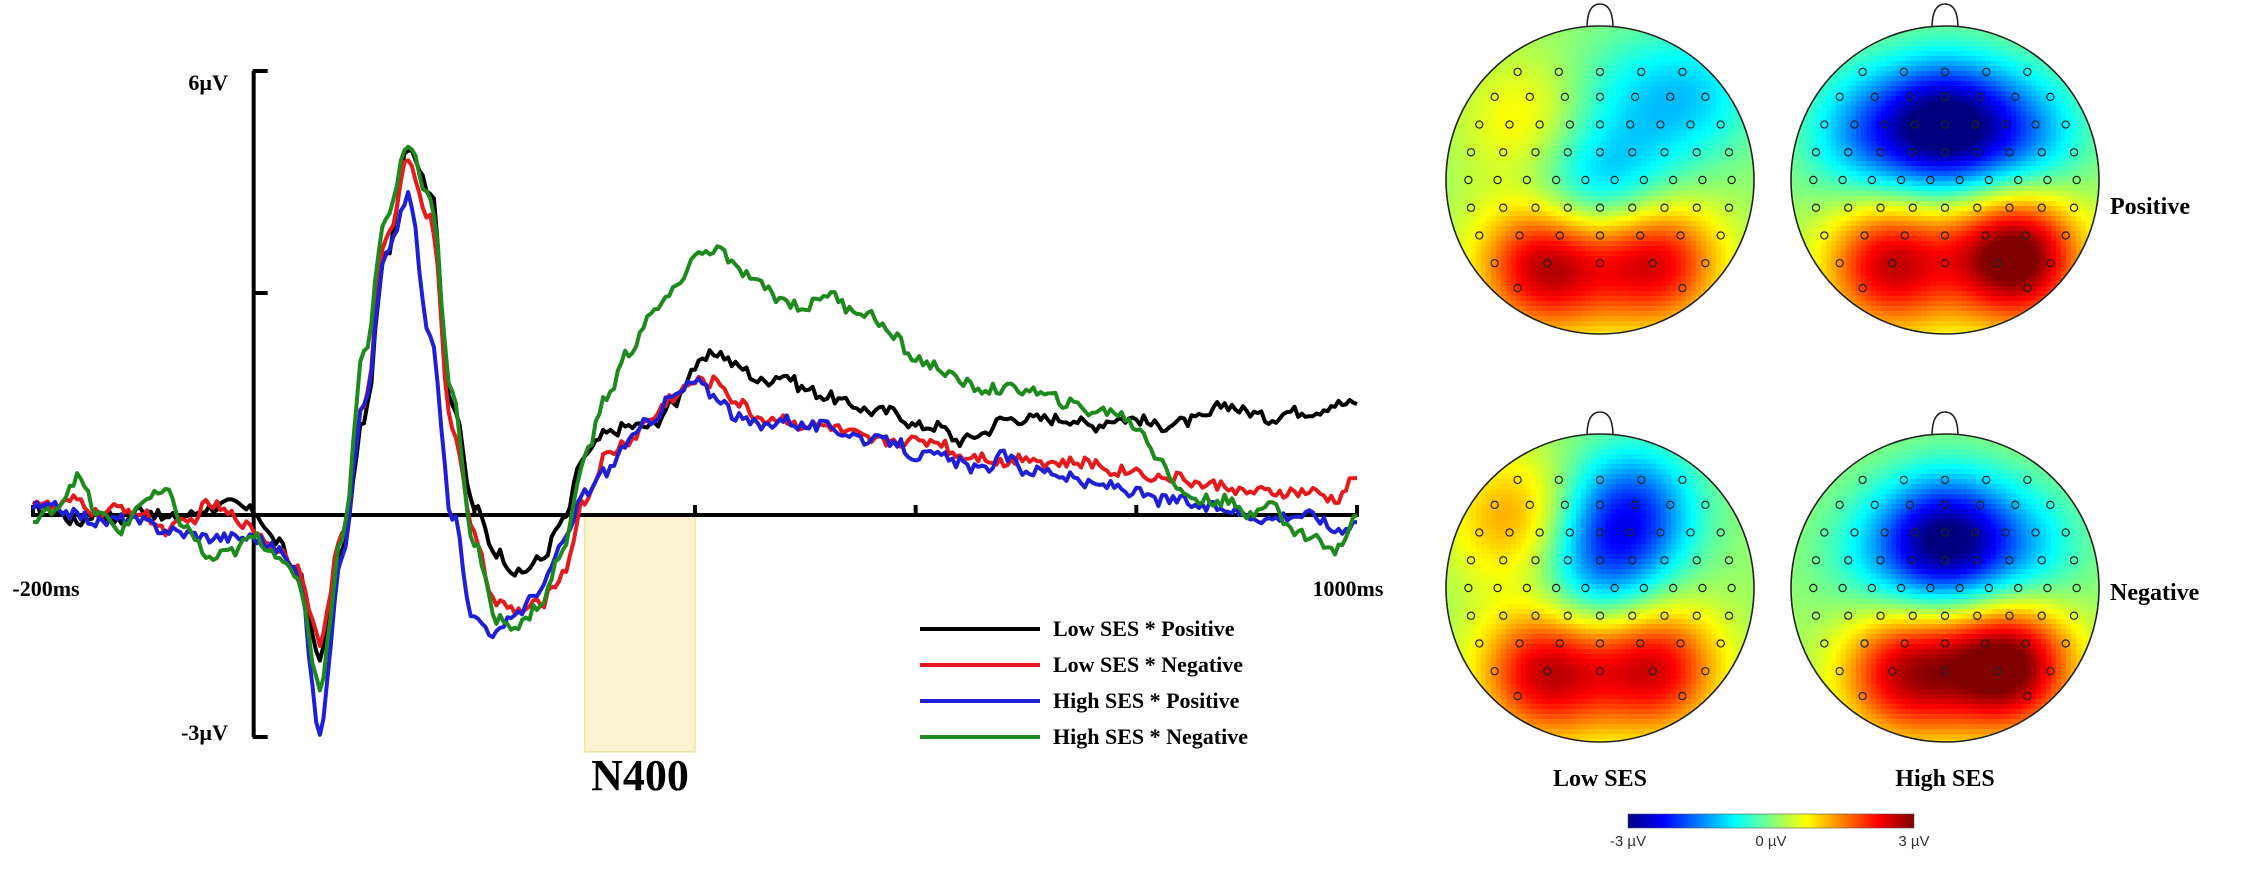 The height and width of the screenshot is (877, 2250). Describe the element at coordinates (1600, 180) in the screenshot. I see `head-outline` at that location.